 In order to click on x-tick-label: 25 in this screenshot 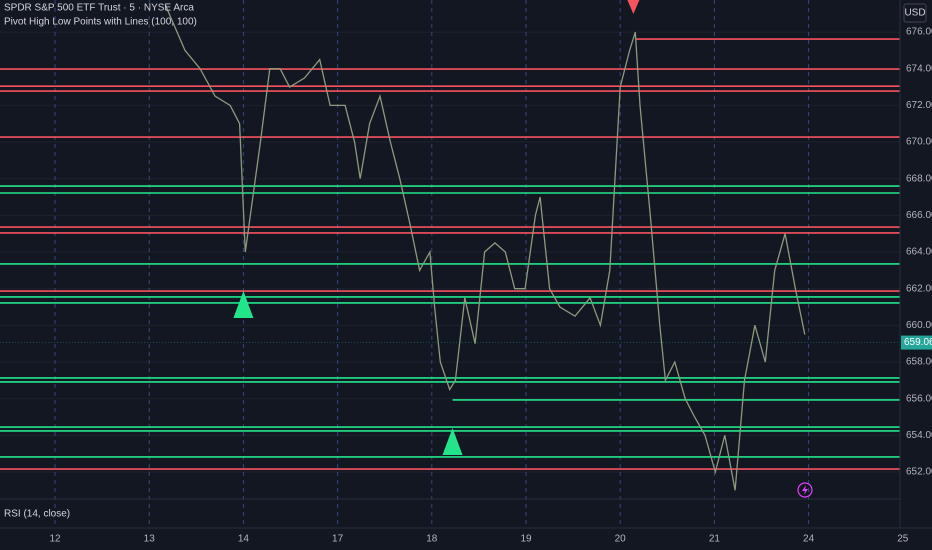, I will do `click(903, 539)`.